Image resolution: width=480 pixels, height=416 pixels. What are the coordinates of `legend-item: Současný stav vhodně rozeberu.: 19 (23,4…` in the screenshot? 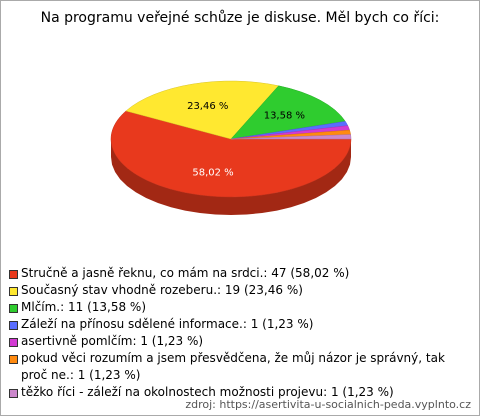 It's located at (240, 290).